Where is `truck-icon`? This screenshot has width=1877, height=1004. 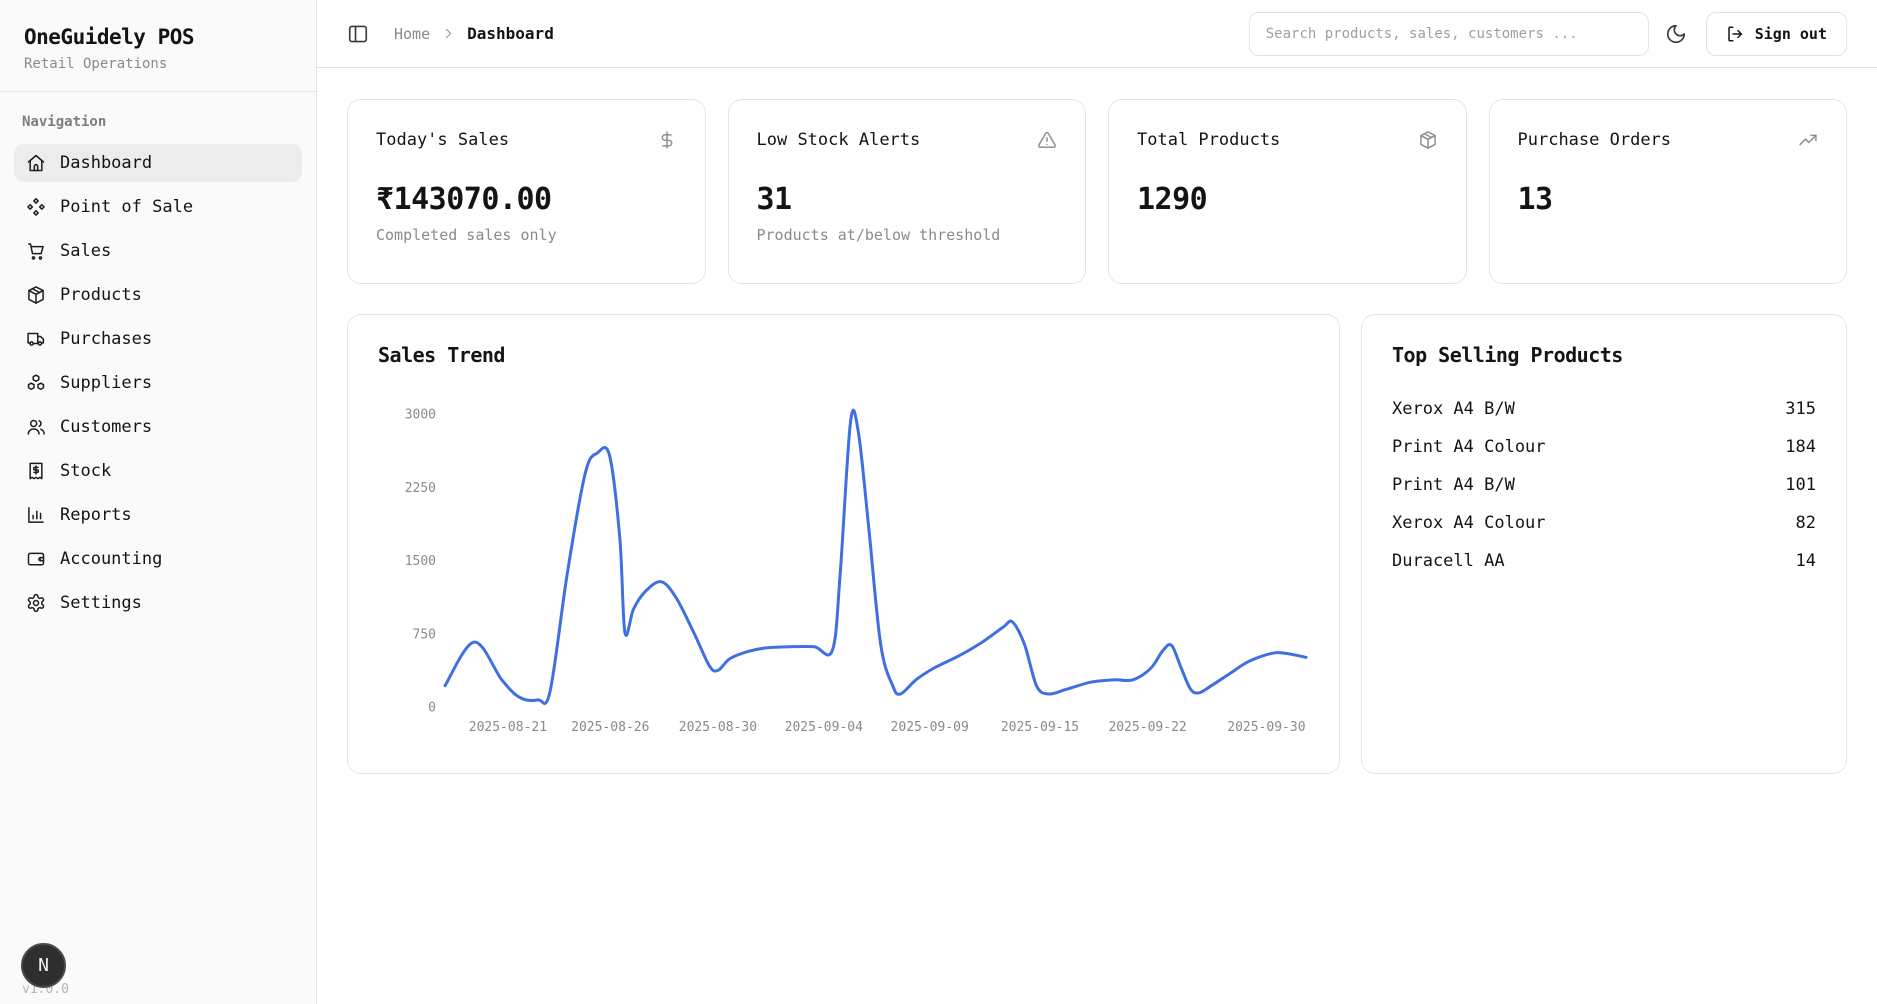
truck-icon is located at coordinates (36, 339).